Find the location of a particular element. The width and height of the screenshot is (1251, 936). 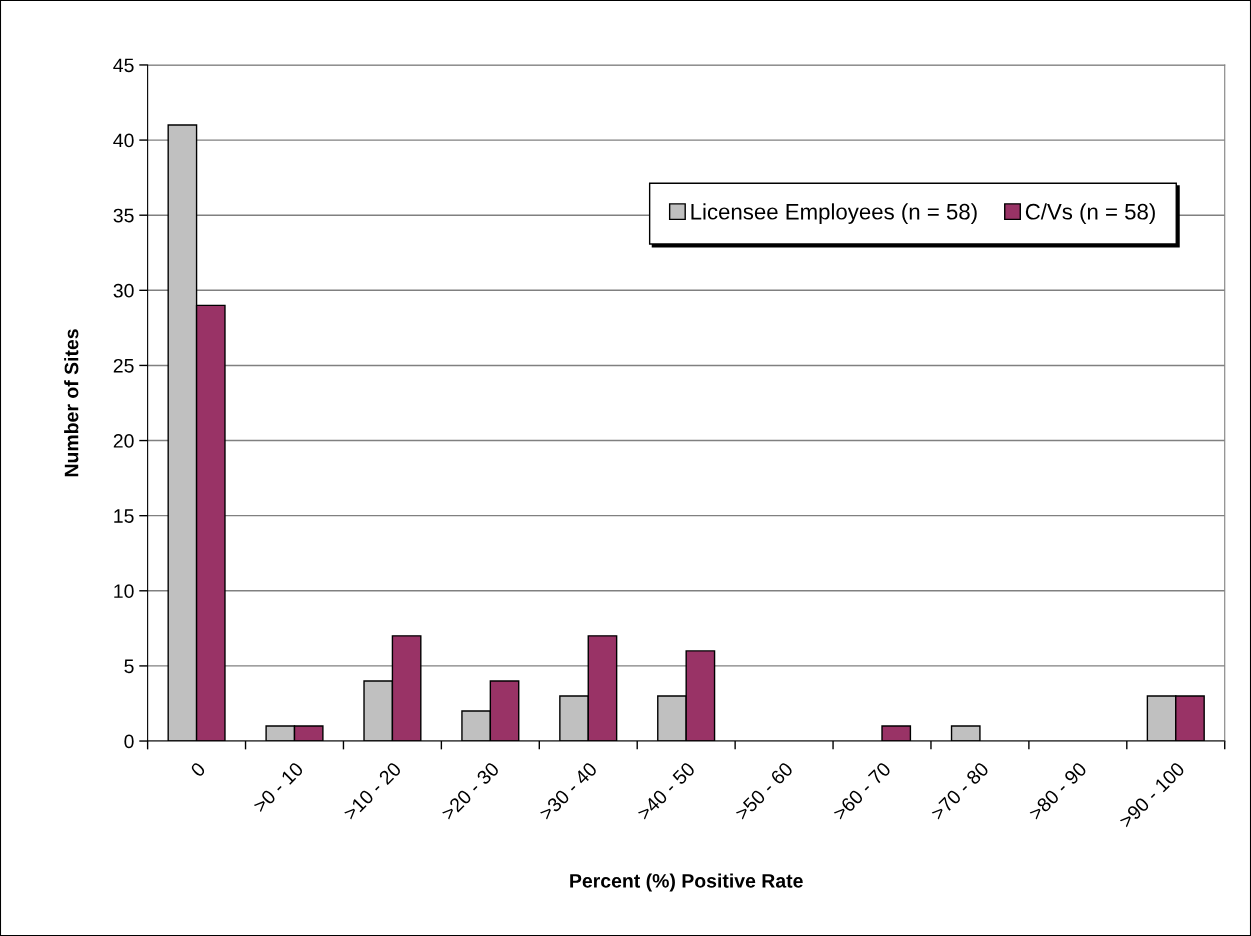

y-tick-label: 30 is located at coordinates (123, 290).